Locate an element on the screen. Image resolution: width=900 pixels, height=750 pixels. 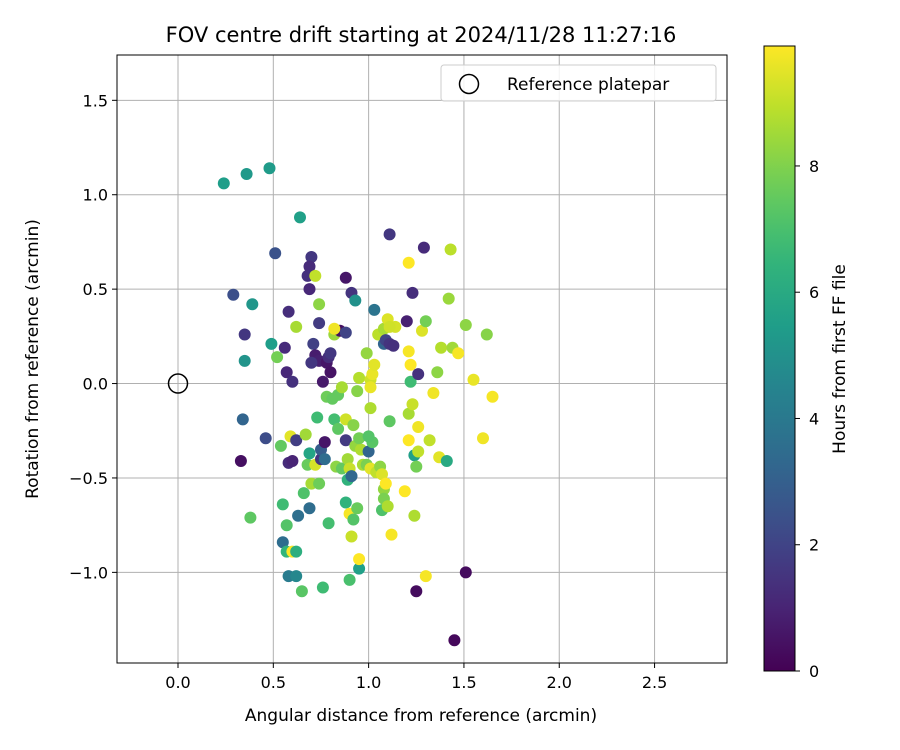
x-tick-label: 1.0 is located at coordinates (368, 682).